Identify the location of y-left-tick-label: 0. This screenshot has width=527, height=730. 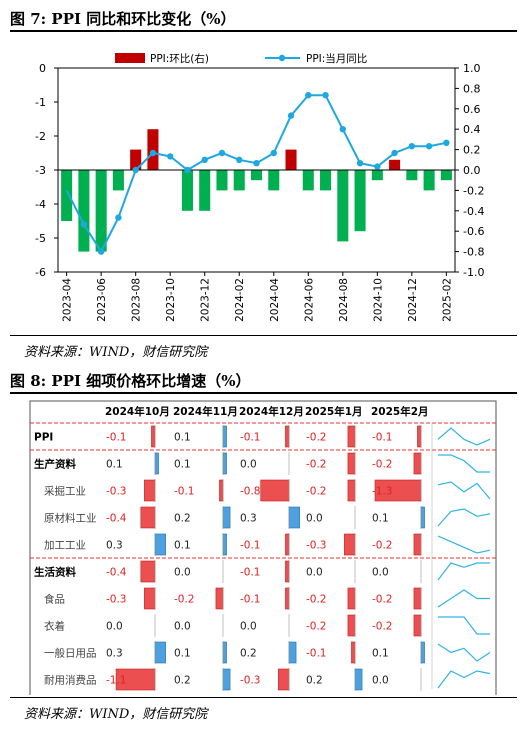
(42, 68).